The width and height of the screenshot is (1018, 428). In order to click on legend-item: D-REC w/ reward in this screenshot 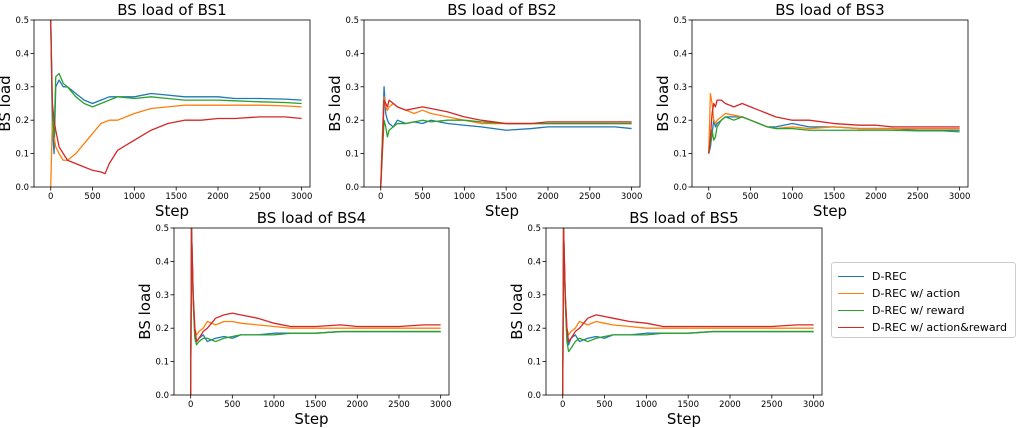, I will do `click(923, 310)`.